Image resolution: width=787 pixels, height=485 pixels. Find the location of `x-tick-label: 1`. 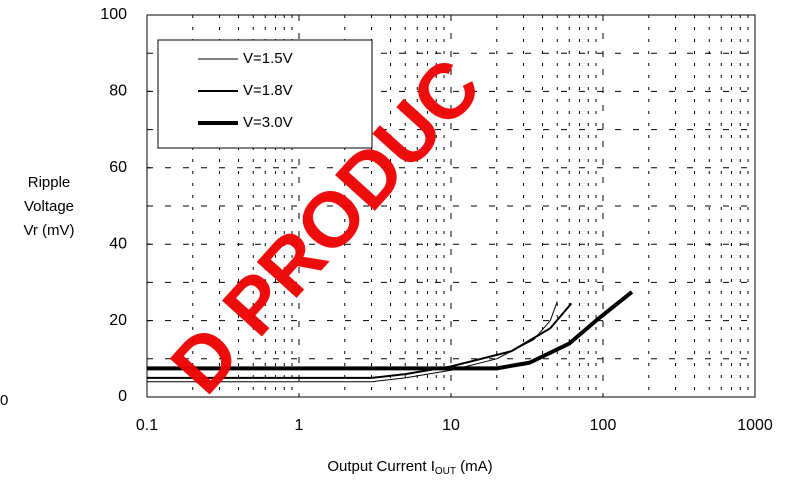

x-tick-label: 1 is located at coordinates (299, 425).